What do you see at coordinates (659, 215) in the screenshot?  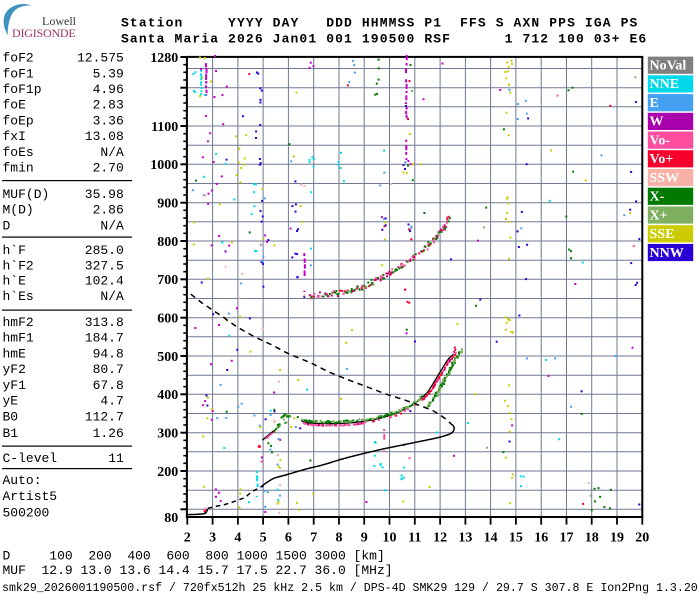 I see `svg-text: X+` at bounding box center [659, 215].